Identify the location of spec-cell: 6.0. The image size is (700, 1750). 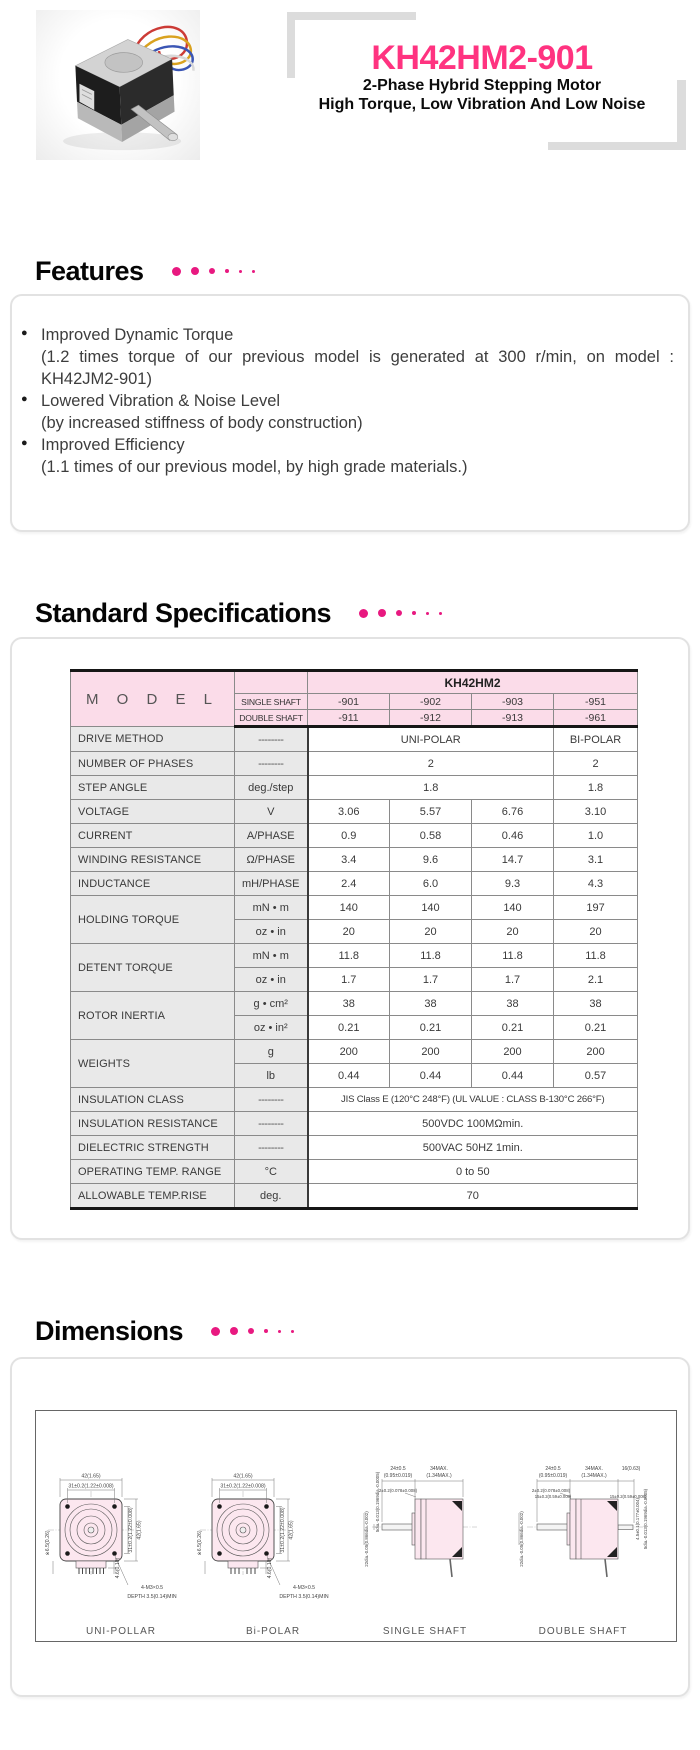
(430, 883).